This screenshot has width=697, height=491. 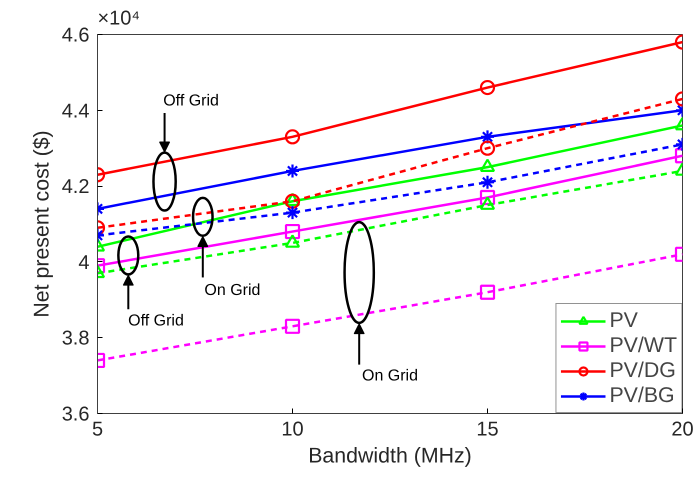 What do you see at coordinates (642, 395) in the screenshot?
I see `legend-label: PV/BG` at bounding box center [642, 395].